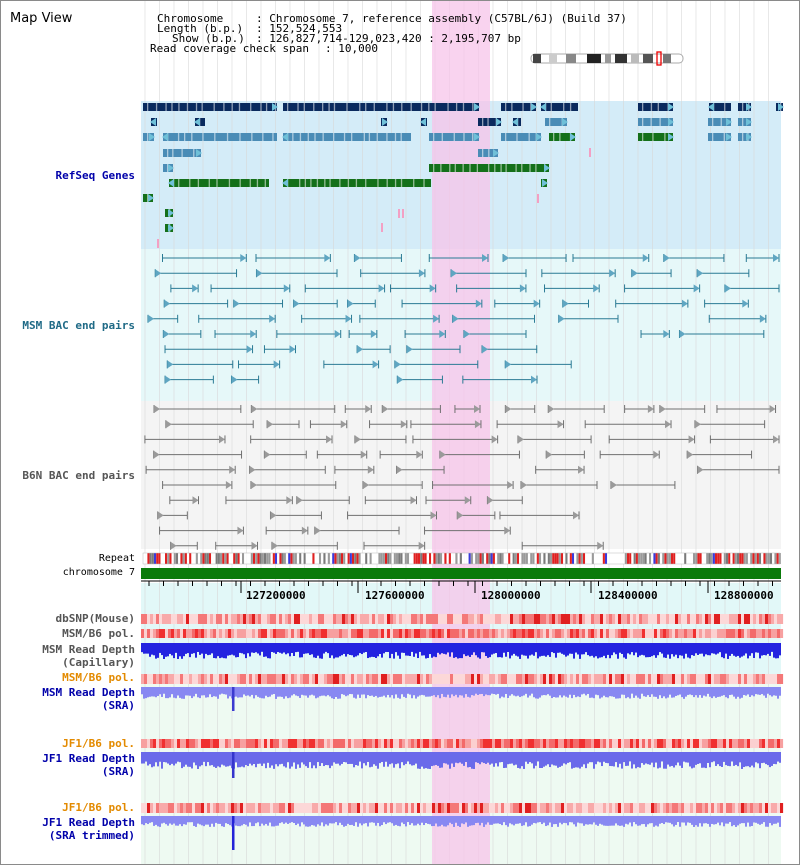  What do you see at coordinates (98, 807) in the screenshot?
I see `jf1-b6-pol-trimmed-label: JF1/B6 pol.` at bounding box center [98, 807].